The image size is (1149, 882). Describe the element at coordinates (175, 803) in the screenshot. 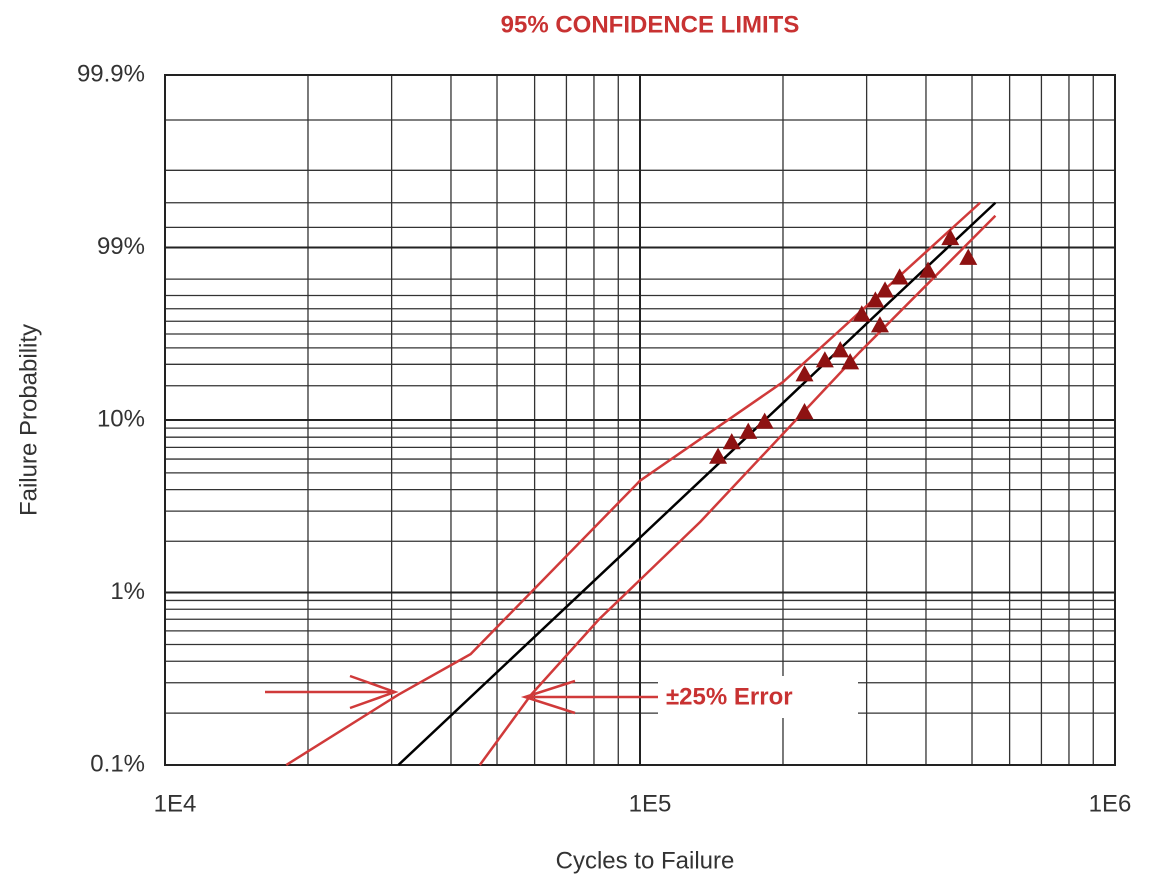

I see `x-tick-label: 1E4` at that location.